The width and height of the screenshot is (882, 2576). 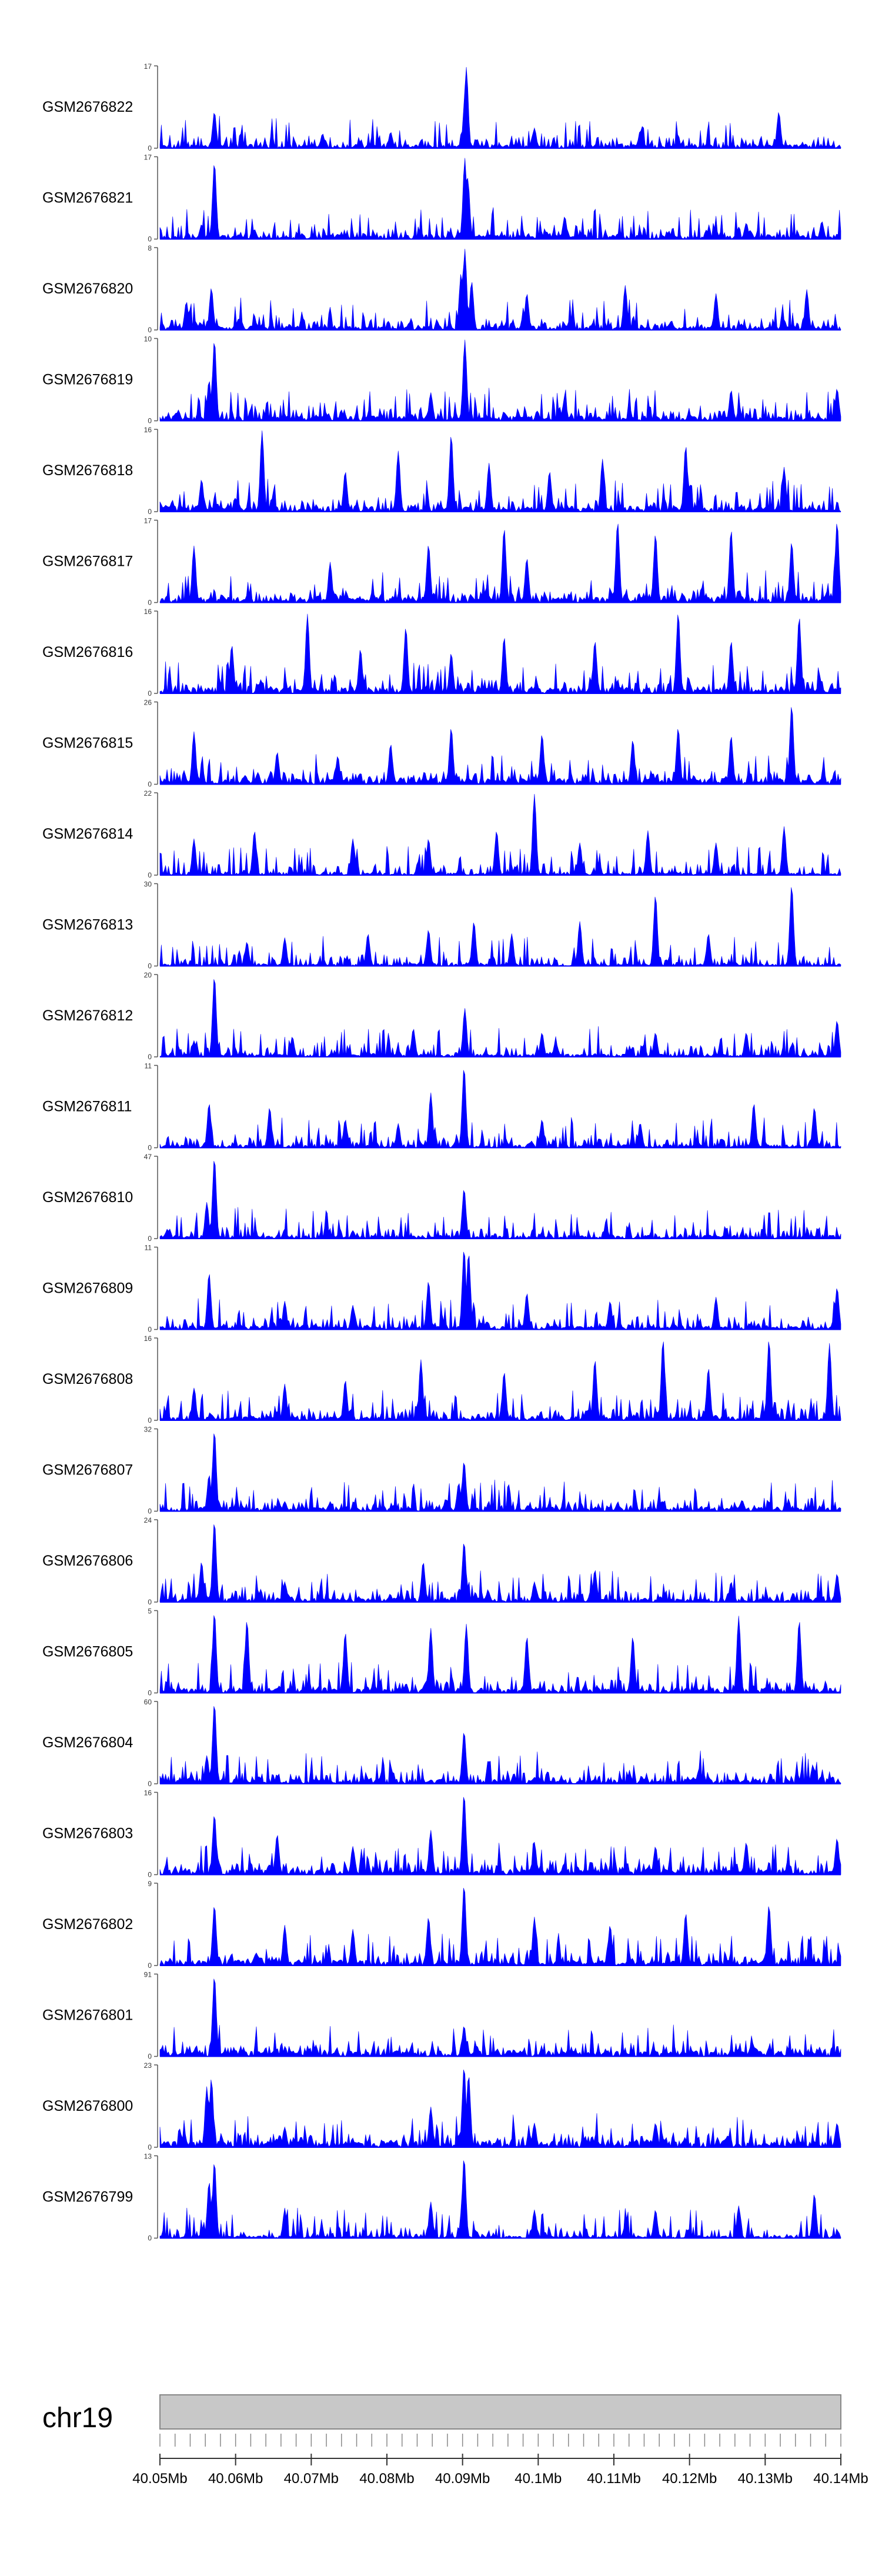 What do you see at coordinates (87, 1288) in the screenshot?
I see `track-label: GSM2676809` at bounding box center [87, 1288].